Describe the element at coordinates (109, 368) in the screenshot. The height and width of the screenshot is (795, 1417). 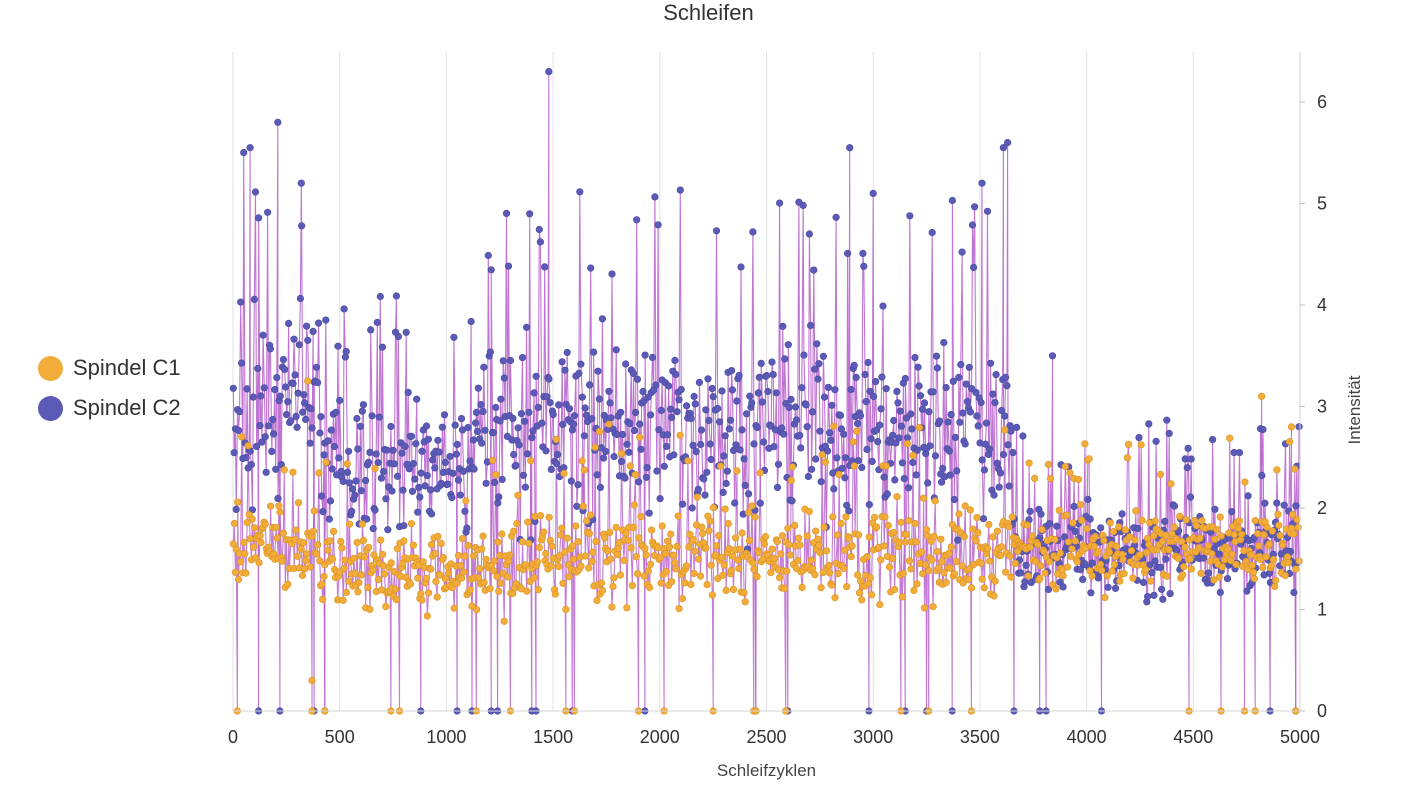
I see `legend-item-spindel-c1: Spindel C1` at that location.